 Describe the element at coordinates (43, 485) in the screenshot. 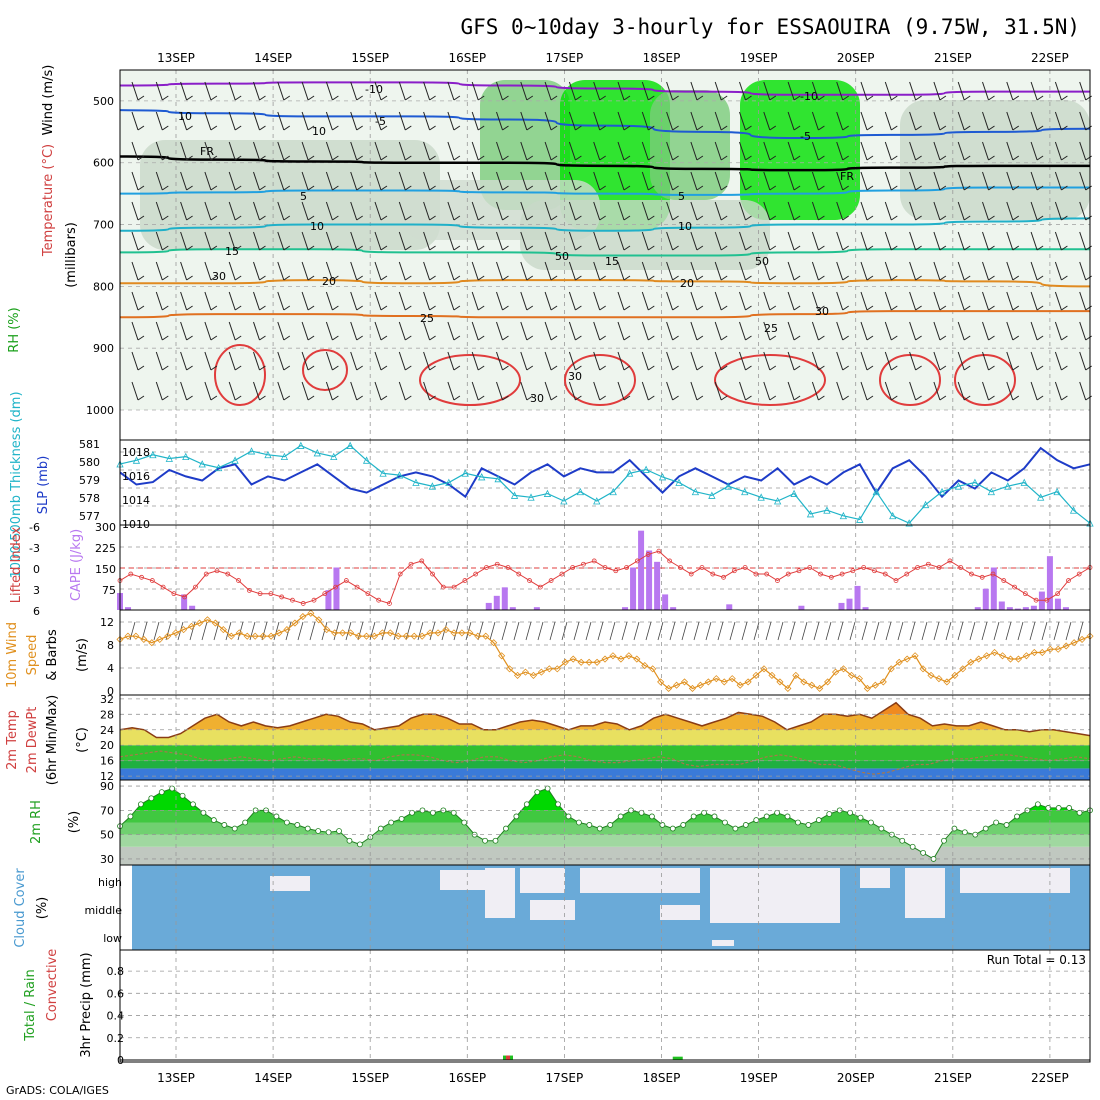

I see `slp-axis-label: SLP (mb)` at that location.